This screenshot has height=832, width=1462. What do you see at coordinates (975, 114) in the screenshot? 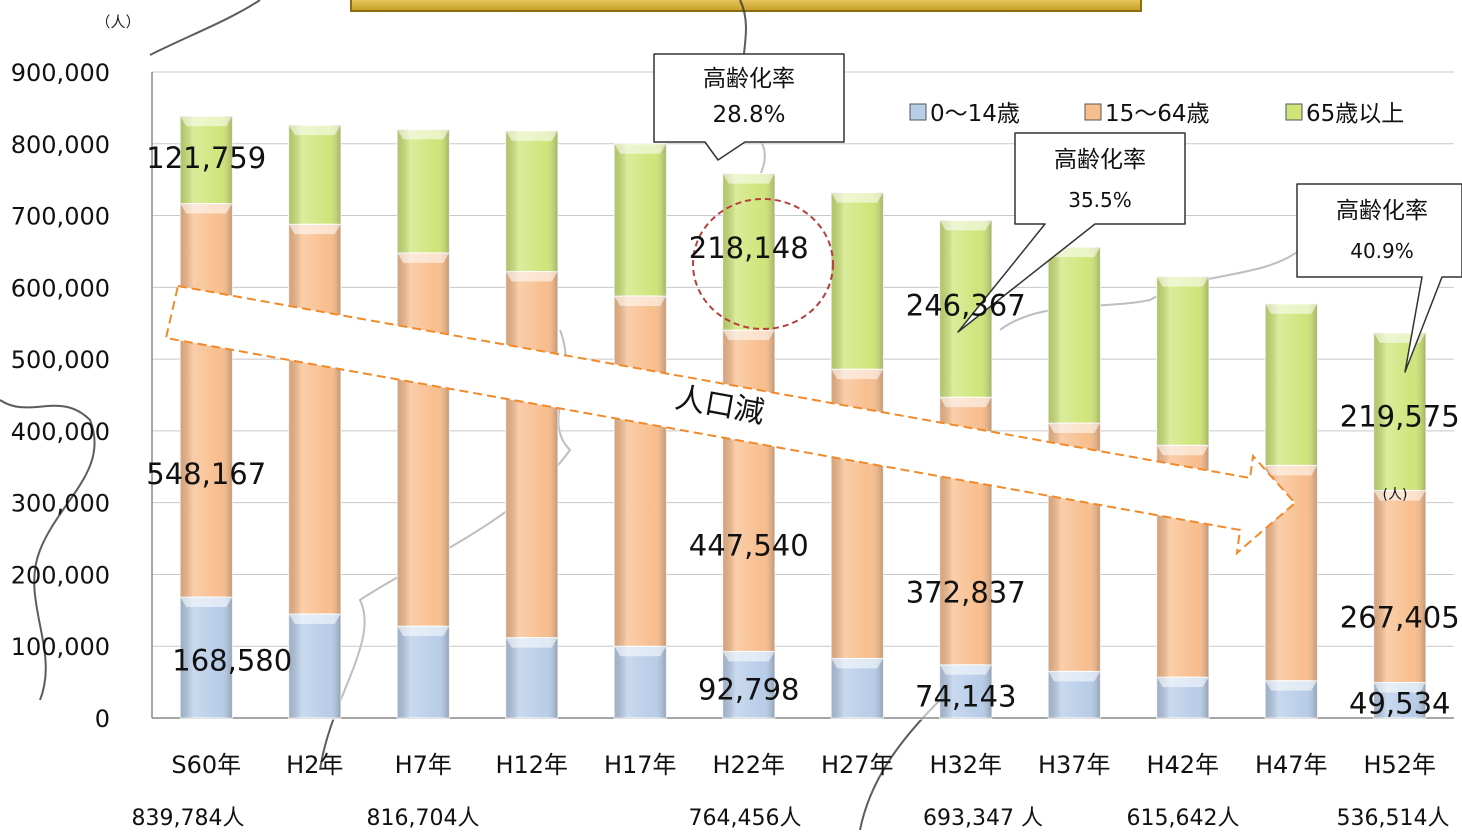
I see `legend-label: 0〜14歳` at bounding box center [975, 114].